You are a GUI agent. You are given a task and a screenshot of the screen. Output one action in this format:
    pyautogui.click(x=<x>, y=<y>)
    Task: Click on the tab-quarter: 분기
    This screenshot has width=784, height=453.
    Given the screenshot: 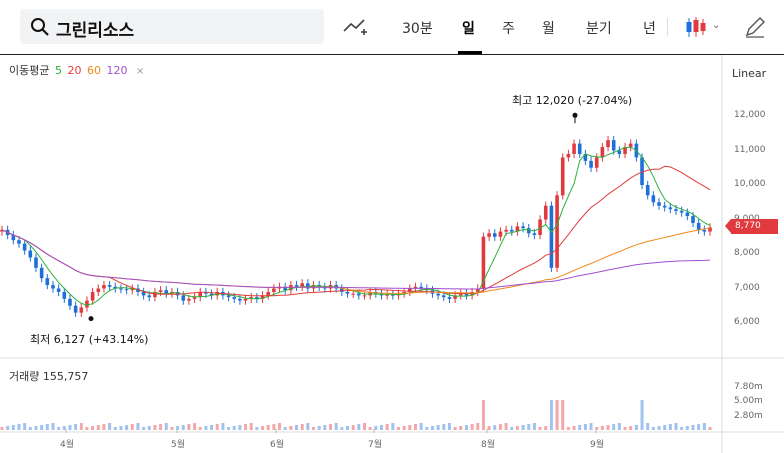 What is the action you would take?
    pyautogui.click(x=599, y=29)
    